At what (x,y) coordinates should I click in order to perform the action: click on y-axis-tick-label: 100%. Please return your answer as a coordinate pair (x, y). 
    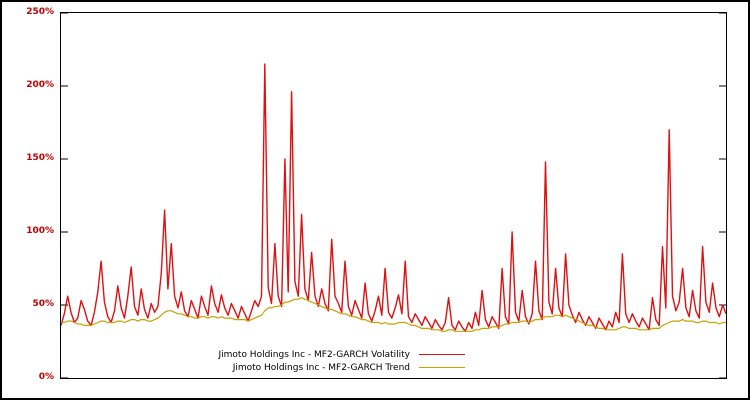
    Looking at the image, I should click on (40, 230).